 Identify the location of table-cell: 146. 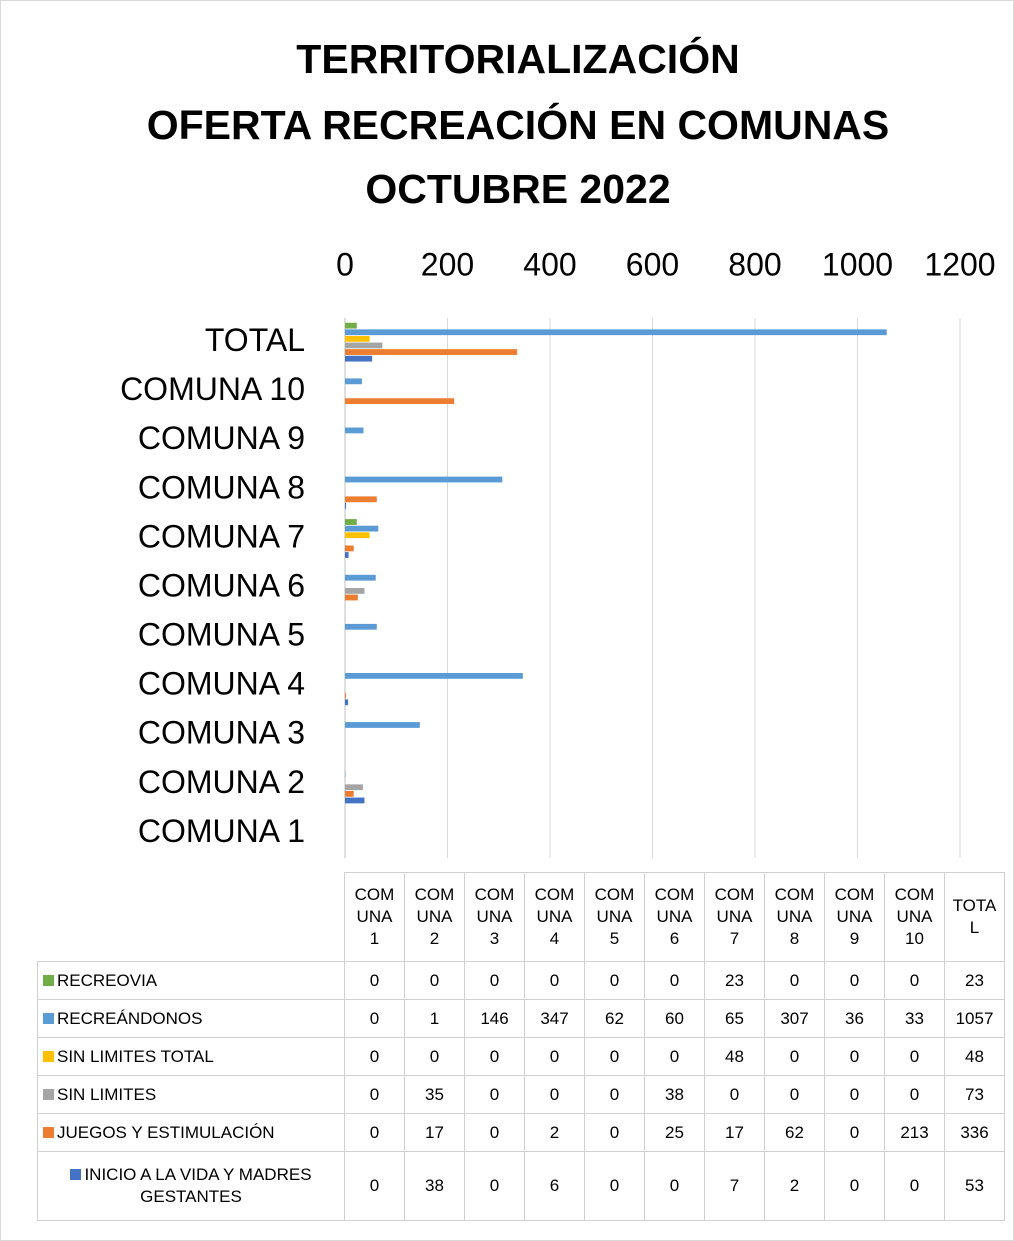
(494, 1018).